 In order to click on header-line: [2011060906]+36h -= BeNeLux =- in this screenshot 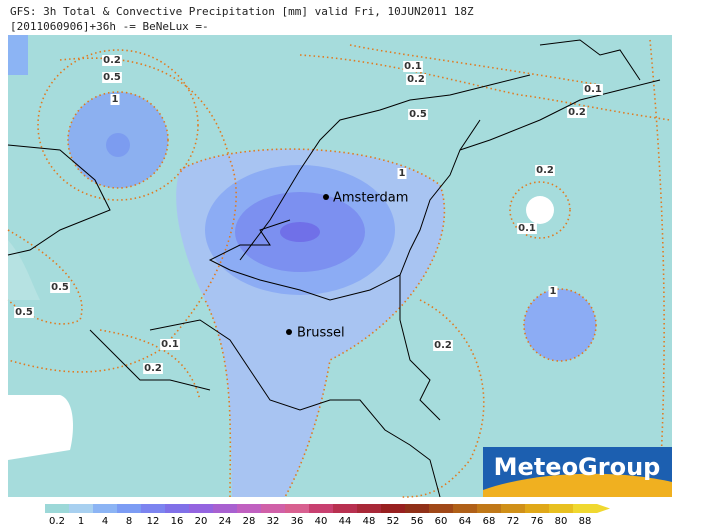, I will do `click(109, 26)`.